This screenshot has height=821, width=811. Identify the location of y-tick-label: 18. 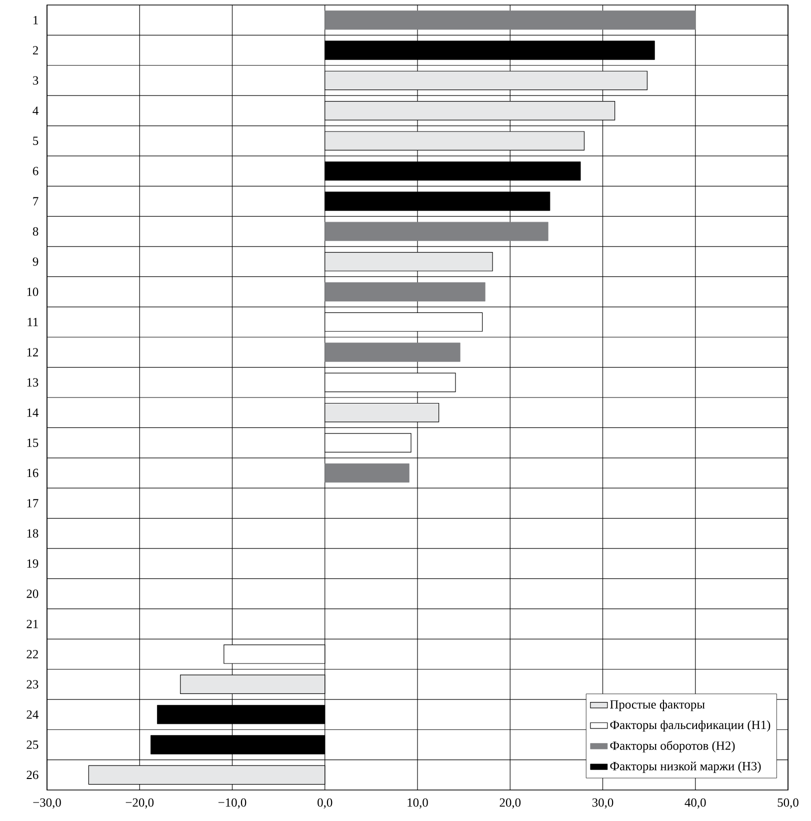
(32, 533).